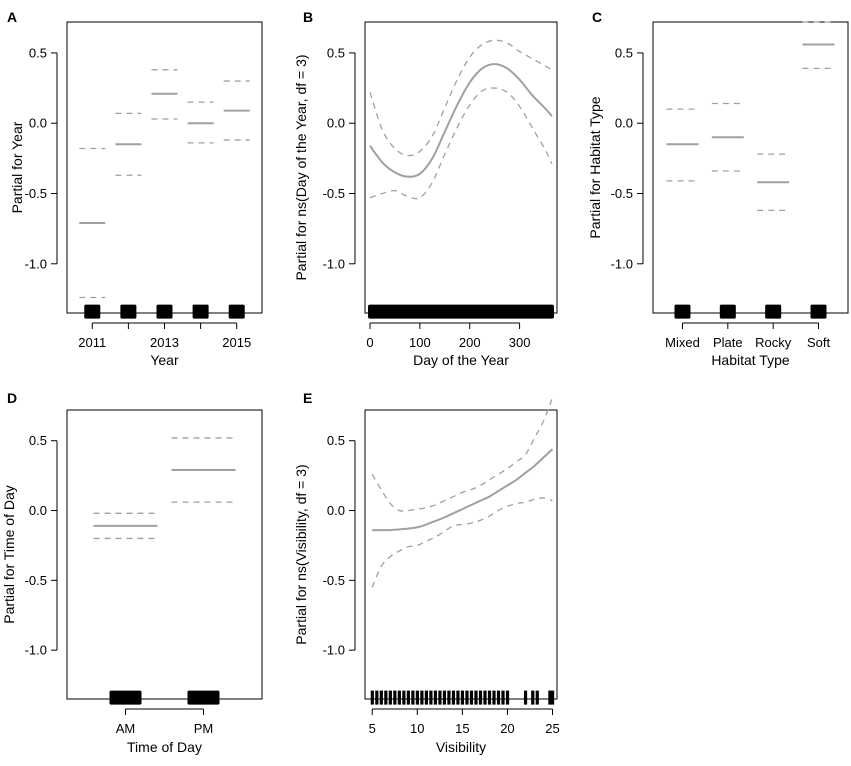 The width and height of the screenshot is (851, 766). Describe the element at coordinates (420, 342) in the screenshot. I see `x-tick-label: 100` at that location.